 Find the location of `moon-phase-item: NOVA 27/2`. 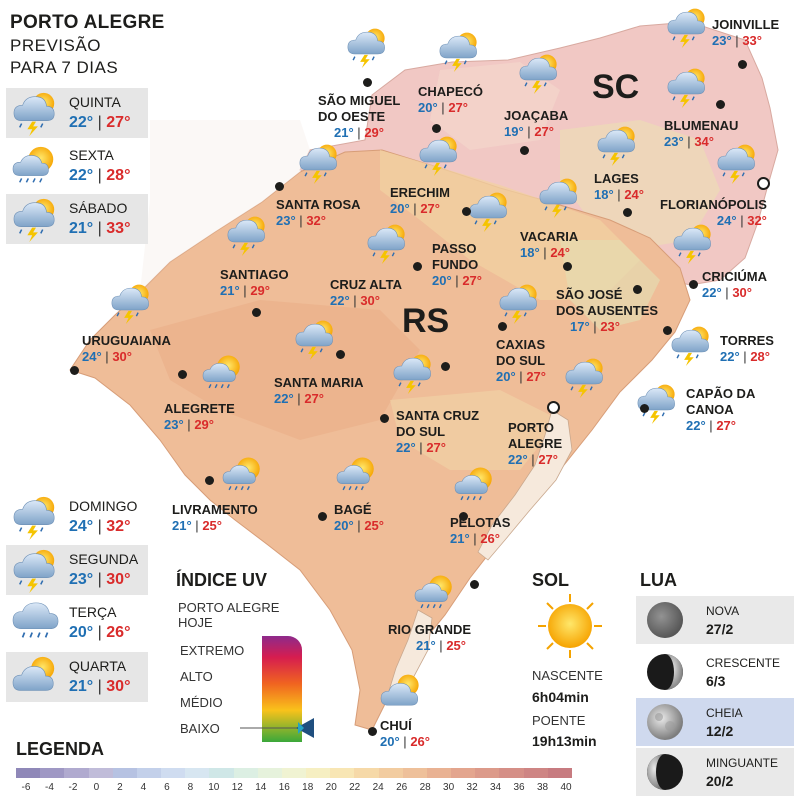

moon-phase-item: NOVA 27/2 is located at coordinates (715, 620).